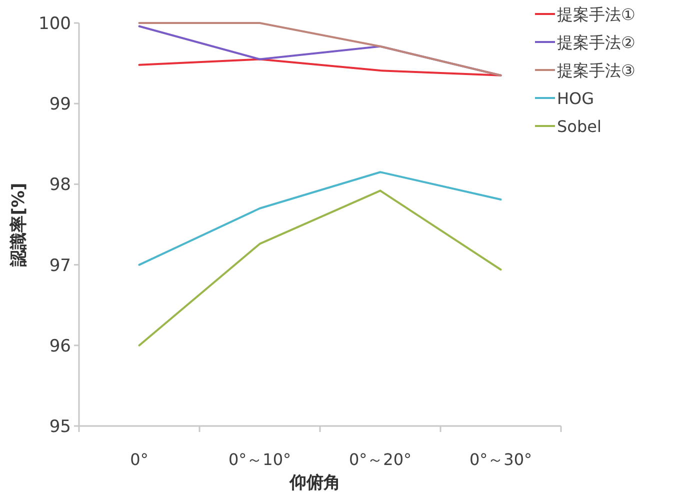  I want to click on x-tick-label: 0°, so click(139, 459).